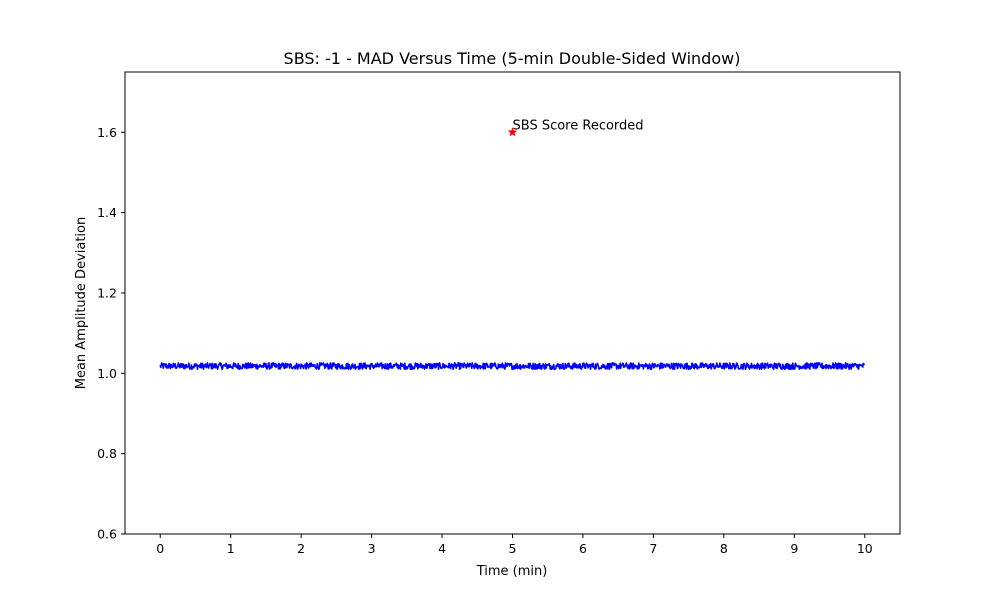  Describe the element at coordinates (442, 548) in the screenshot. I see `x-tick-label: 4` at that location.